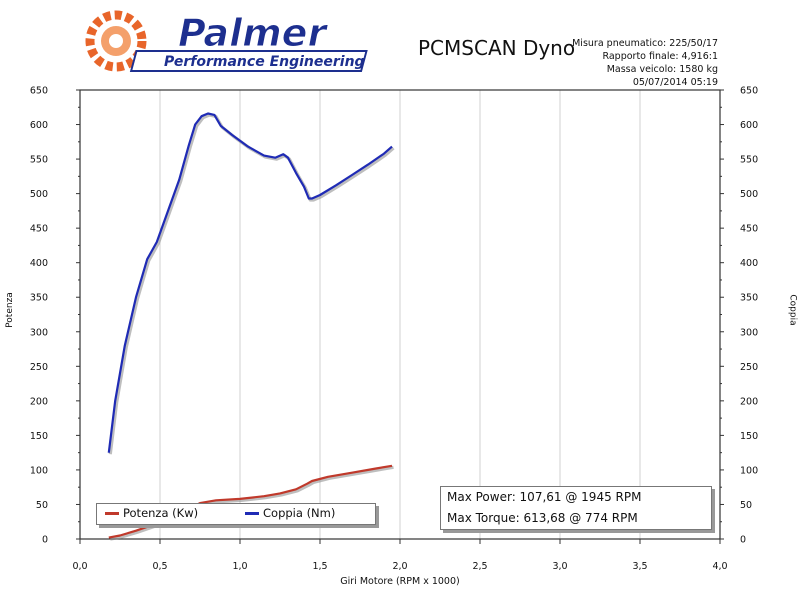  What do you see at coordinates (159, 566) in the screenshot?
I see `x-tick-label: 0,5` at bounding box center [159, 566].